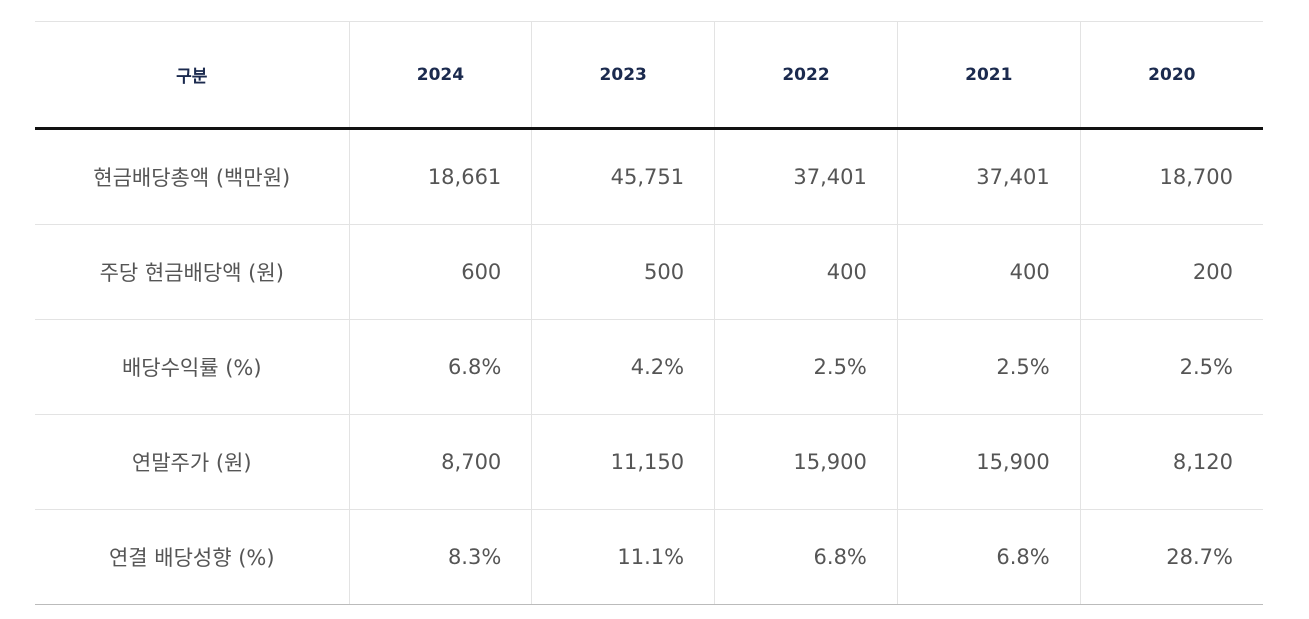 This screenshot has height=619, width=1309. What do you see at coordinates (623, 272) in the screenshot?
I see `cell-value: 500` at bounding box center [623, 272].